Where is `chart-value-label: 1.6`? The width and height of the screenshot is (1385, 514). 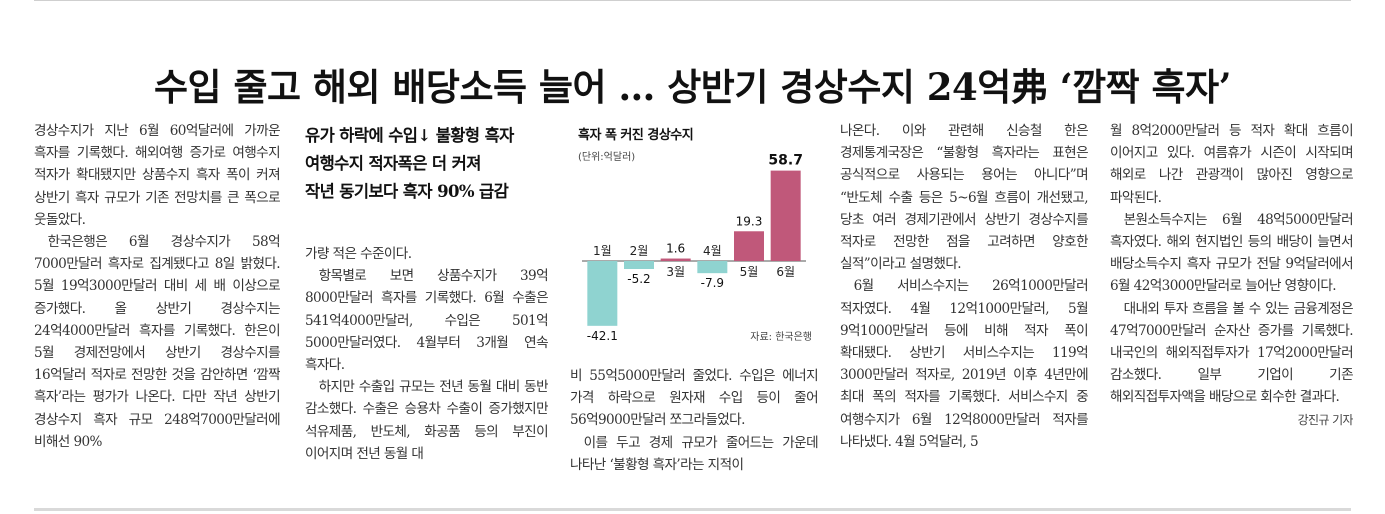 chart-value-label: 1.6 is located at coordinates (675, 249).